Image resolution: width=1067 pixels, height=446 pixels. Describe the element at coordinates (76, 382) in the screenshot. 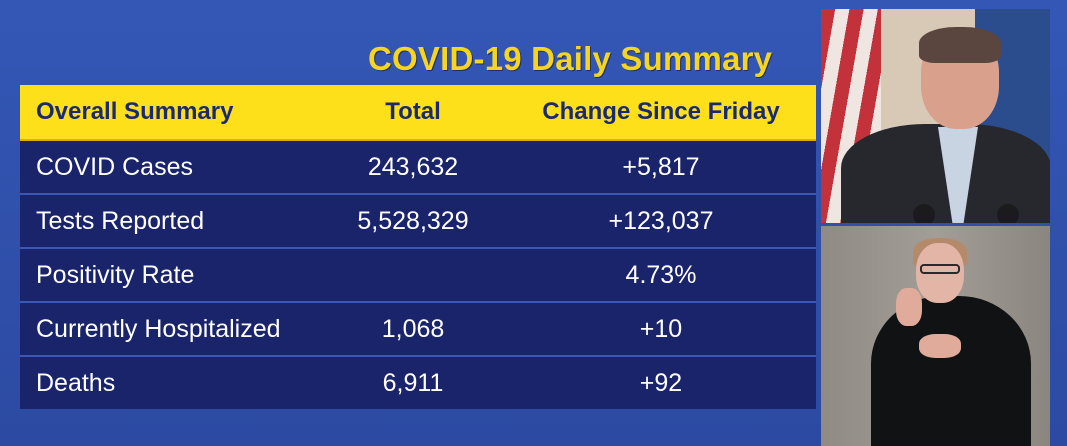

I see `row-label: Deaths` at that location.